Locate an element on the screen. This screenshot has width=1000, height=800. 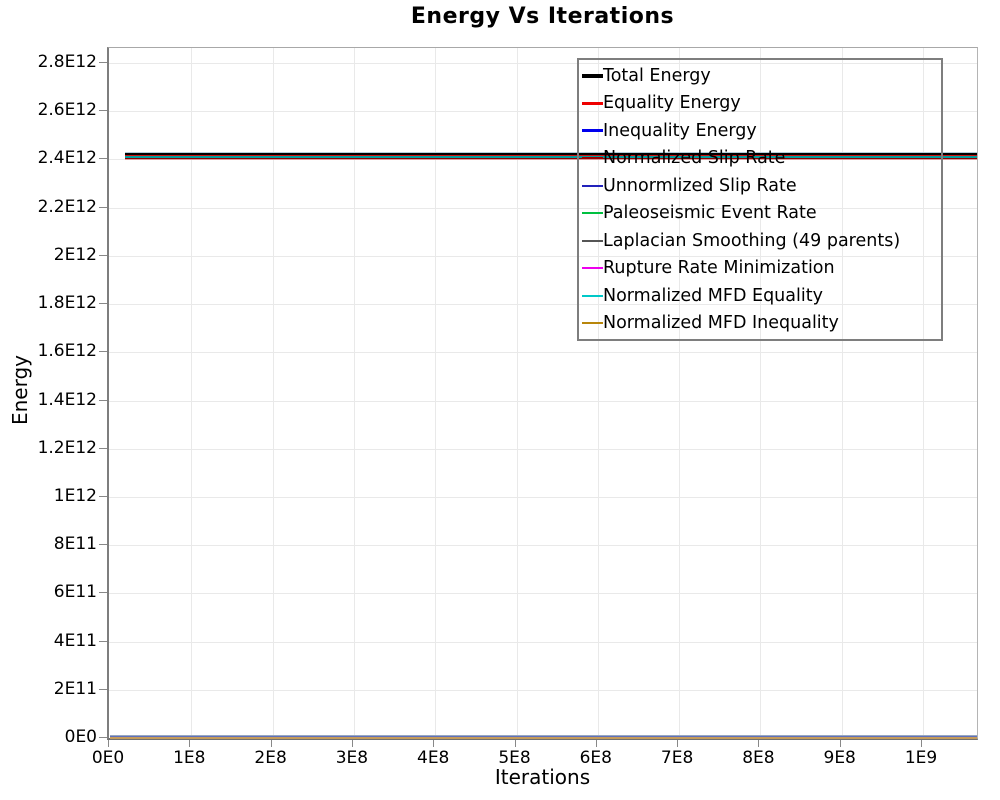
legend-item: Equality Energy is located at coordinates (761, 103).